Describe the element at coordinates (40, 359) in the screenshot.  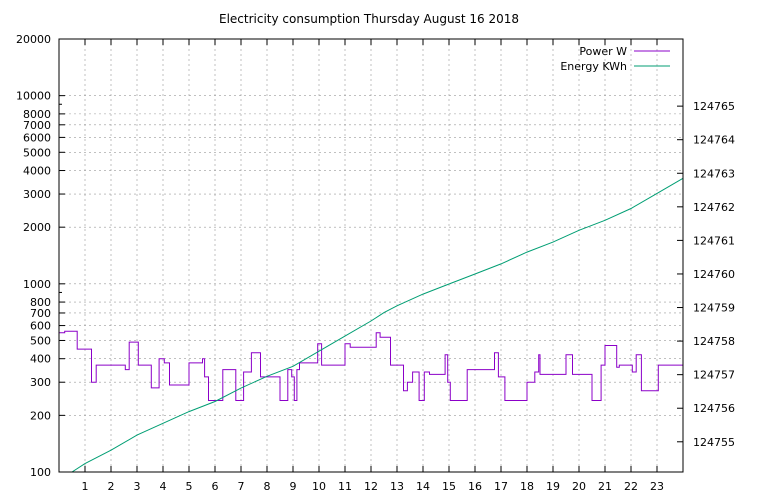
I see `y-left-tick-label: 400` at that location.